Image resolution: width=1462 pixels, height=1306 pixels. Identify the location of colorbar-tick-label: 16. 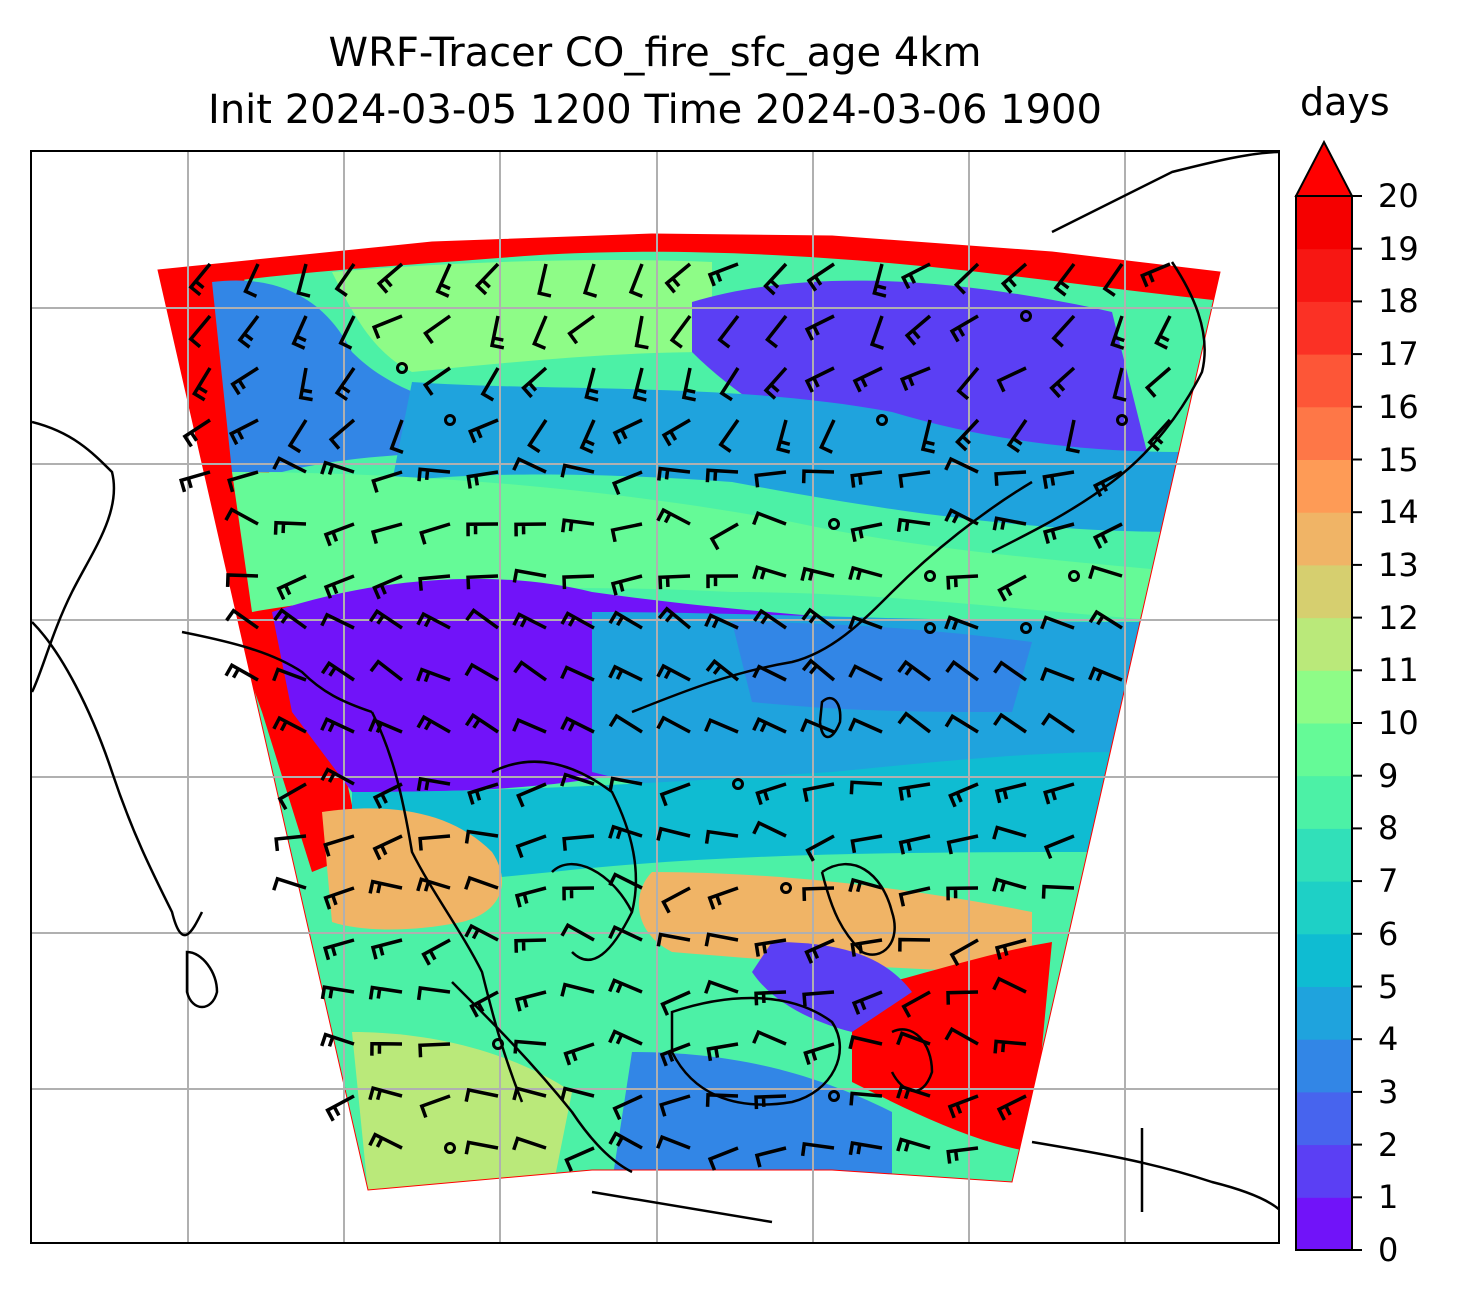
(1398, 406).